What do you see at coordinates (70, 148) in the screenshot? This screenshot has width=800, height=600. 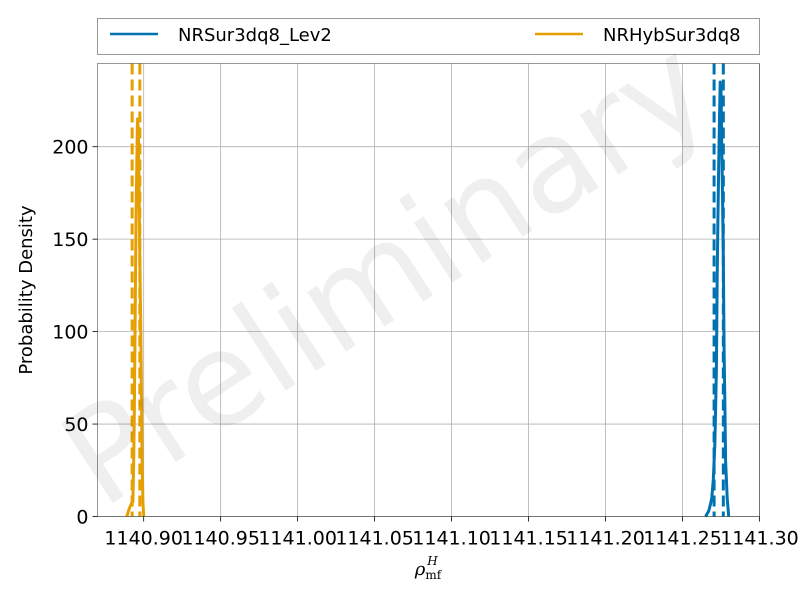 I see `y-tick-label: 200` at bounding box center [70, 148].